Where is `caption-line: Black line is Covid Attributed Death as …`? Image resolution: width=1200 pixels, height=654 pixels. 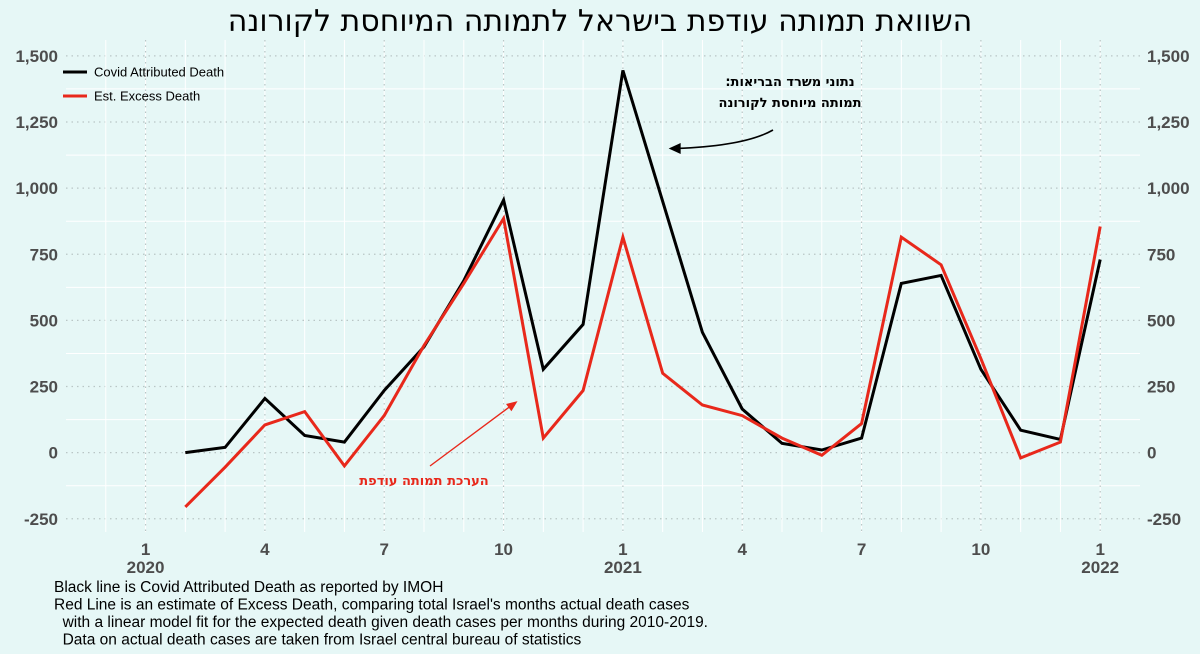
caption-line: Black line is Covid Attributed Death as … is located at coordinates (248, 587).